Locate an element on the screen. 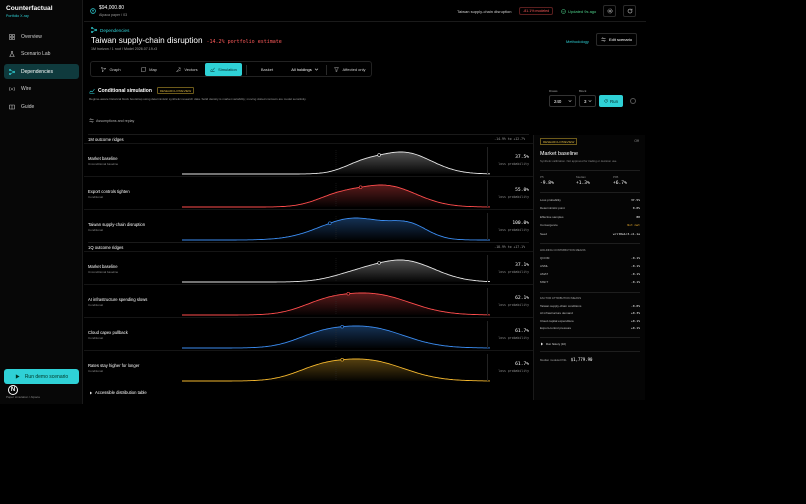 Image resolution: width=806 pixels, height=504 pixels. page-title-text: Taiwan supply-chain disruption is located at coordinates (147, 40).